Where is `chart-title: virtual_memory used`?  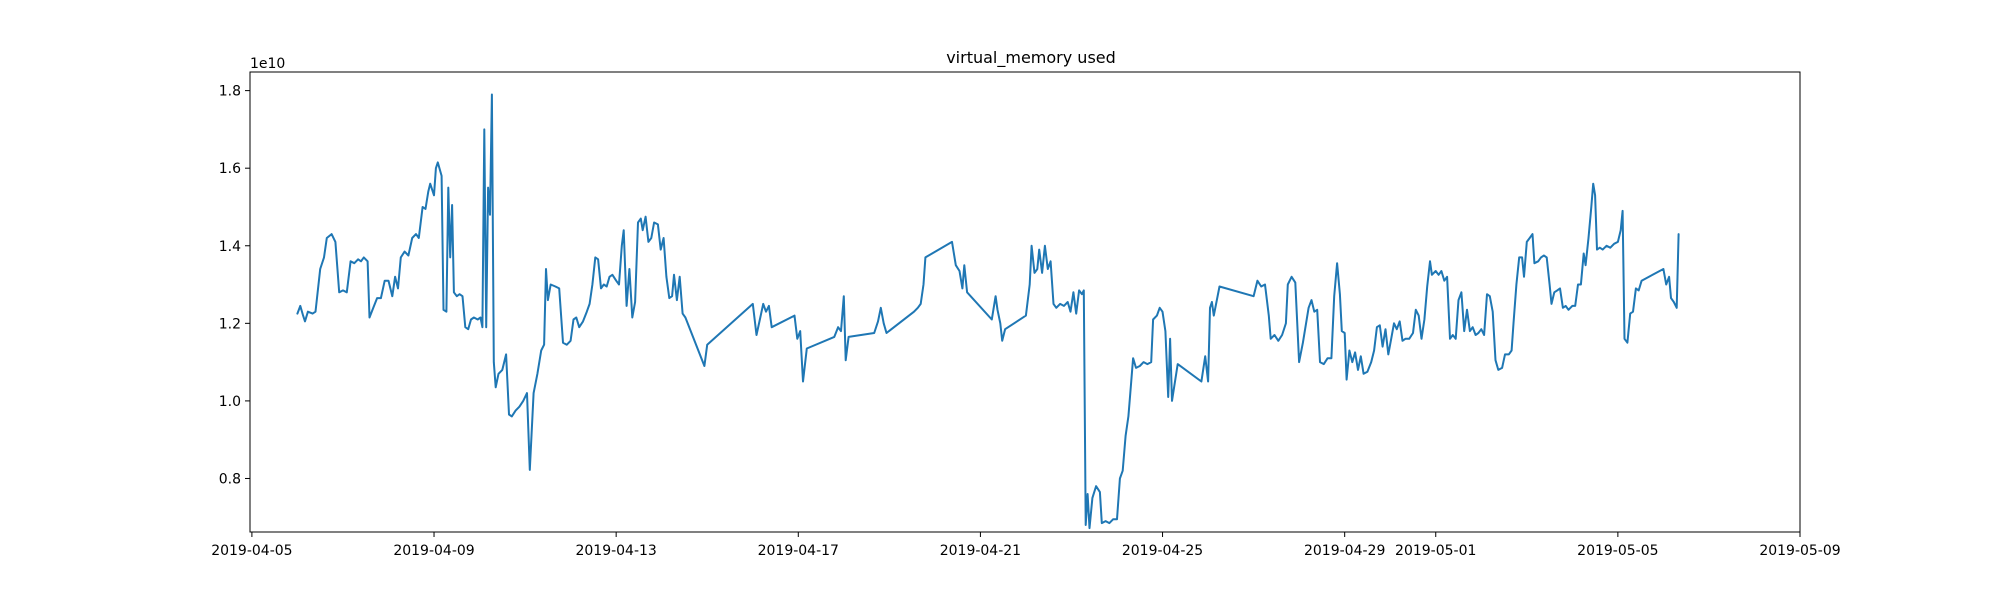
chart-title: virtual_memory used is located at coordinates (1031, 58).